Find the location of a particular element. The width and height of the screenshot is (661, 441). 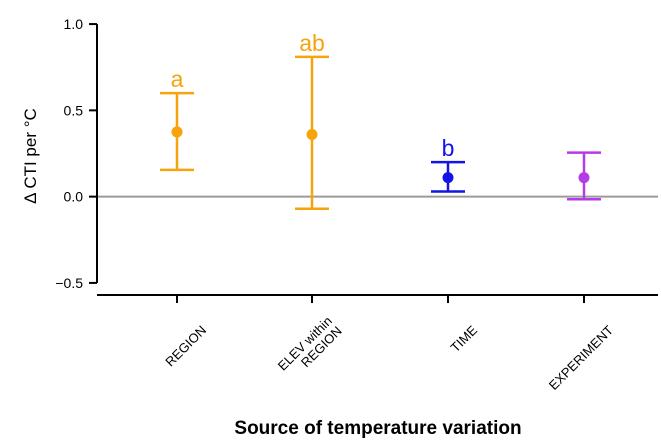

y-axis-label: Δ CTI per °C is located at coordinates (30, 156).